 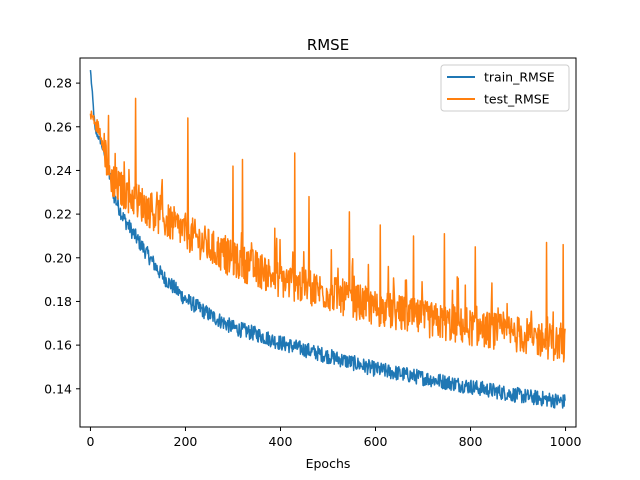 What do you see at coordinates (58, 345) in the screenshot?
I see `y-tick-label: 0.16` at bounding box center [58, 345].